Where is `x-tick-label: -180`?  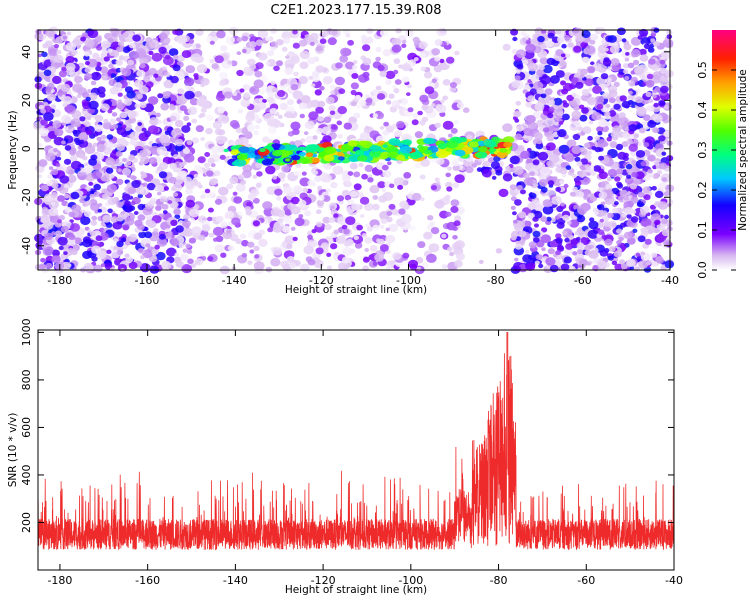 x-tick-label: -180 is located at coordinates (59, 580).